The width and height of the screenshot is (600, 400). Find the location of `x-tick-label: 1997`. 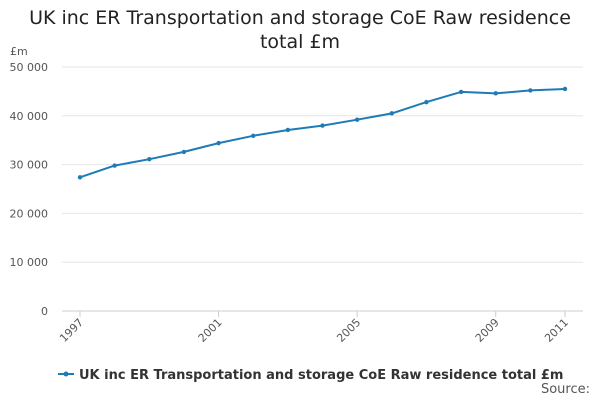

x-tick-label: 1997 is located at coordinates (71, 330).